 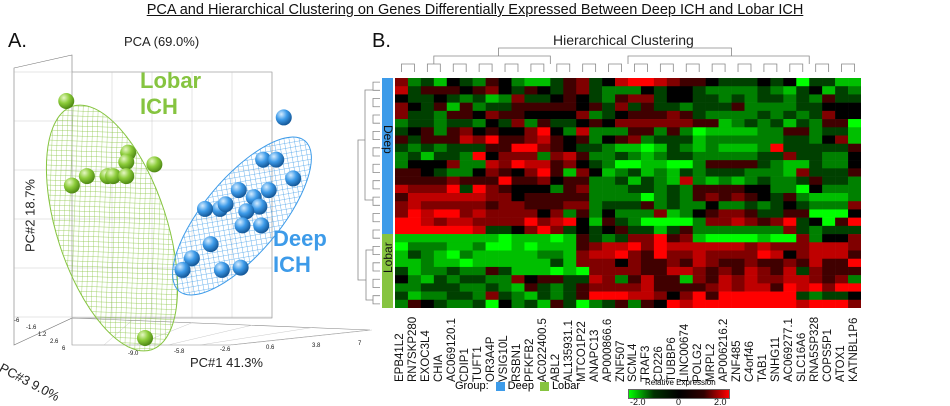 What do you see at coordinates (500, 386) in the screenshot?
I see `deep-swatch` at bounding box center [500, 386].